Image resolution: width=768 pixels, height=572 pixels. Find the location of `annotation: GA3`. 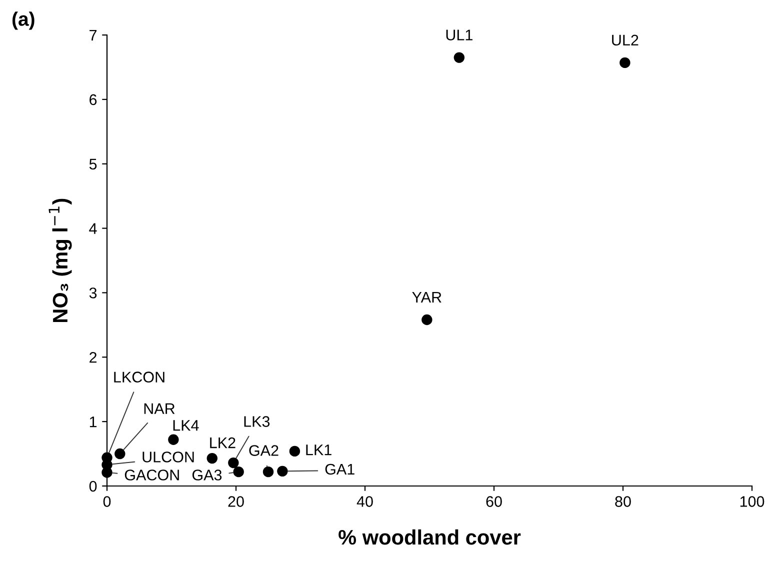

annotation: GA3 is located at coordinates (207, 475).